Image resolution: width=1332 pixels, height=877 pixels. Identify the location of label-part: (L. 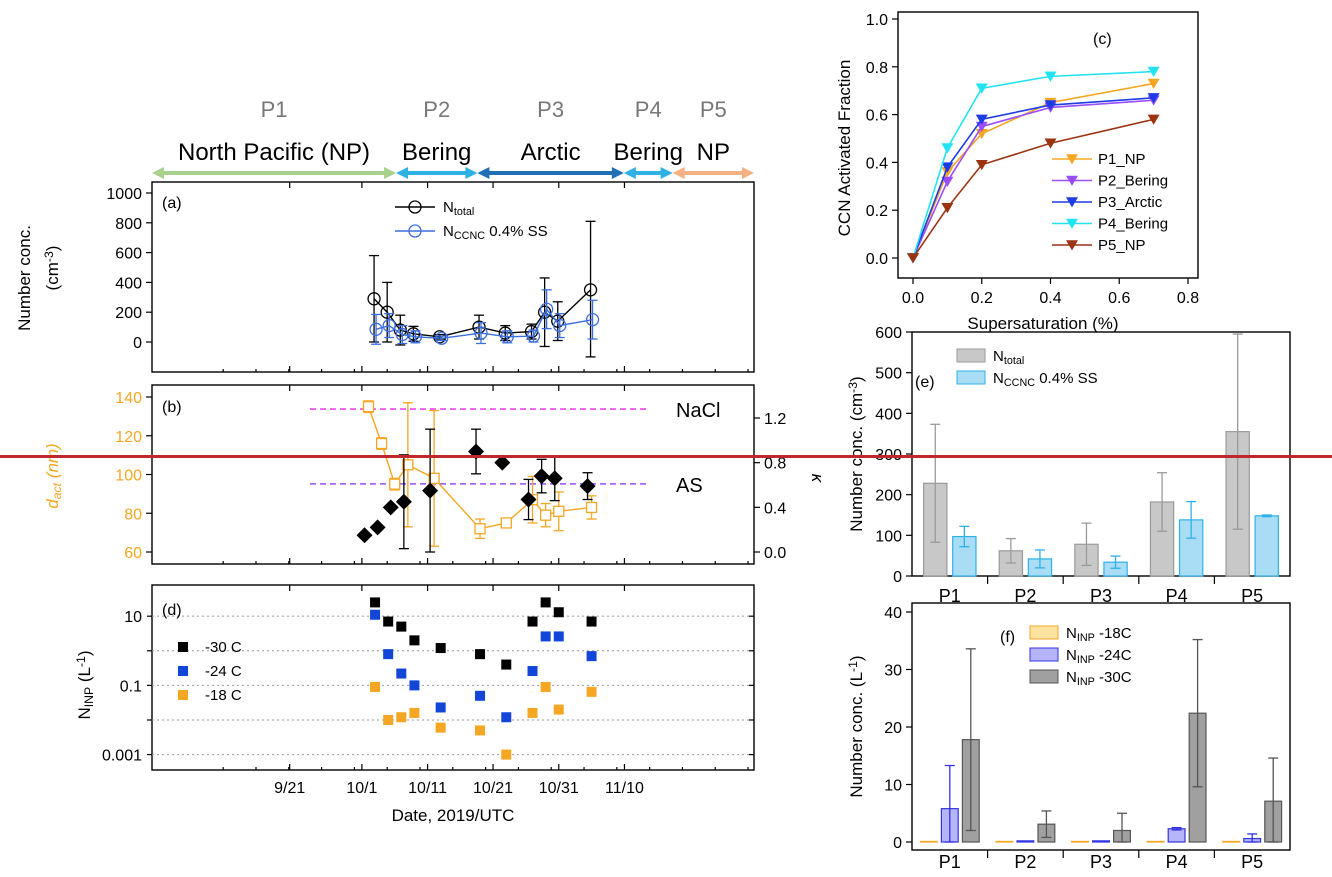
(84, 677).